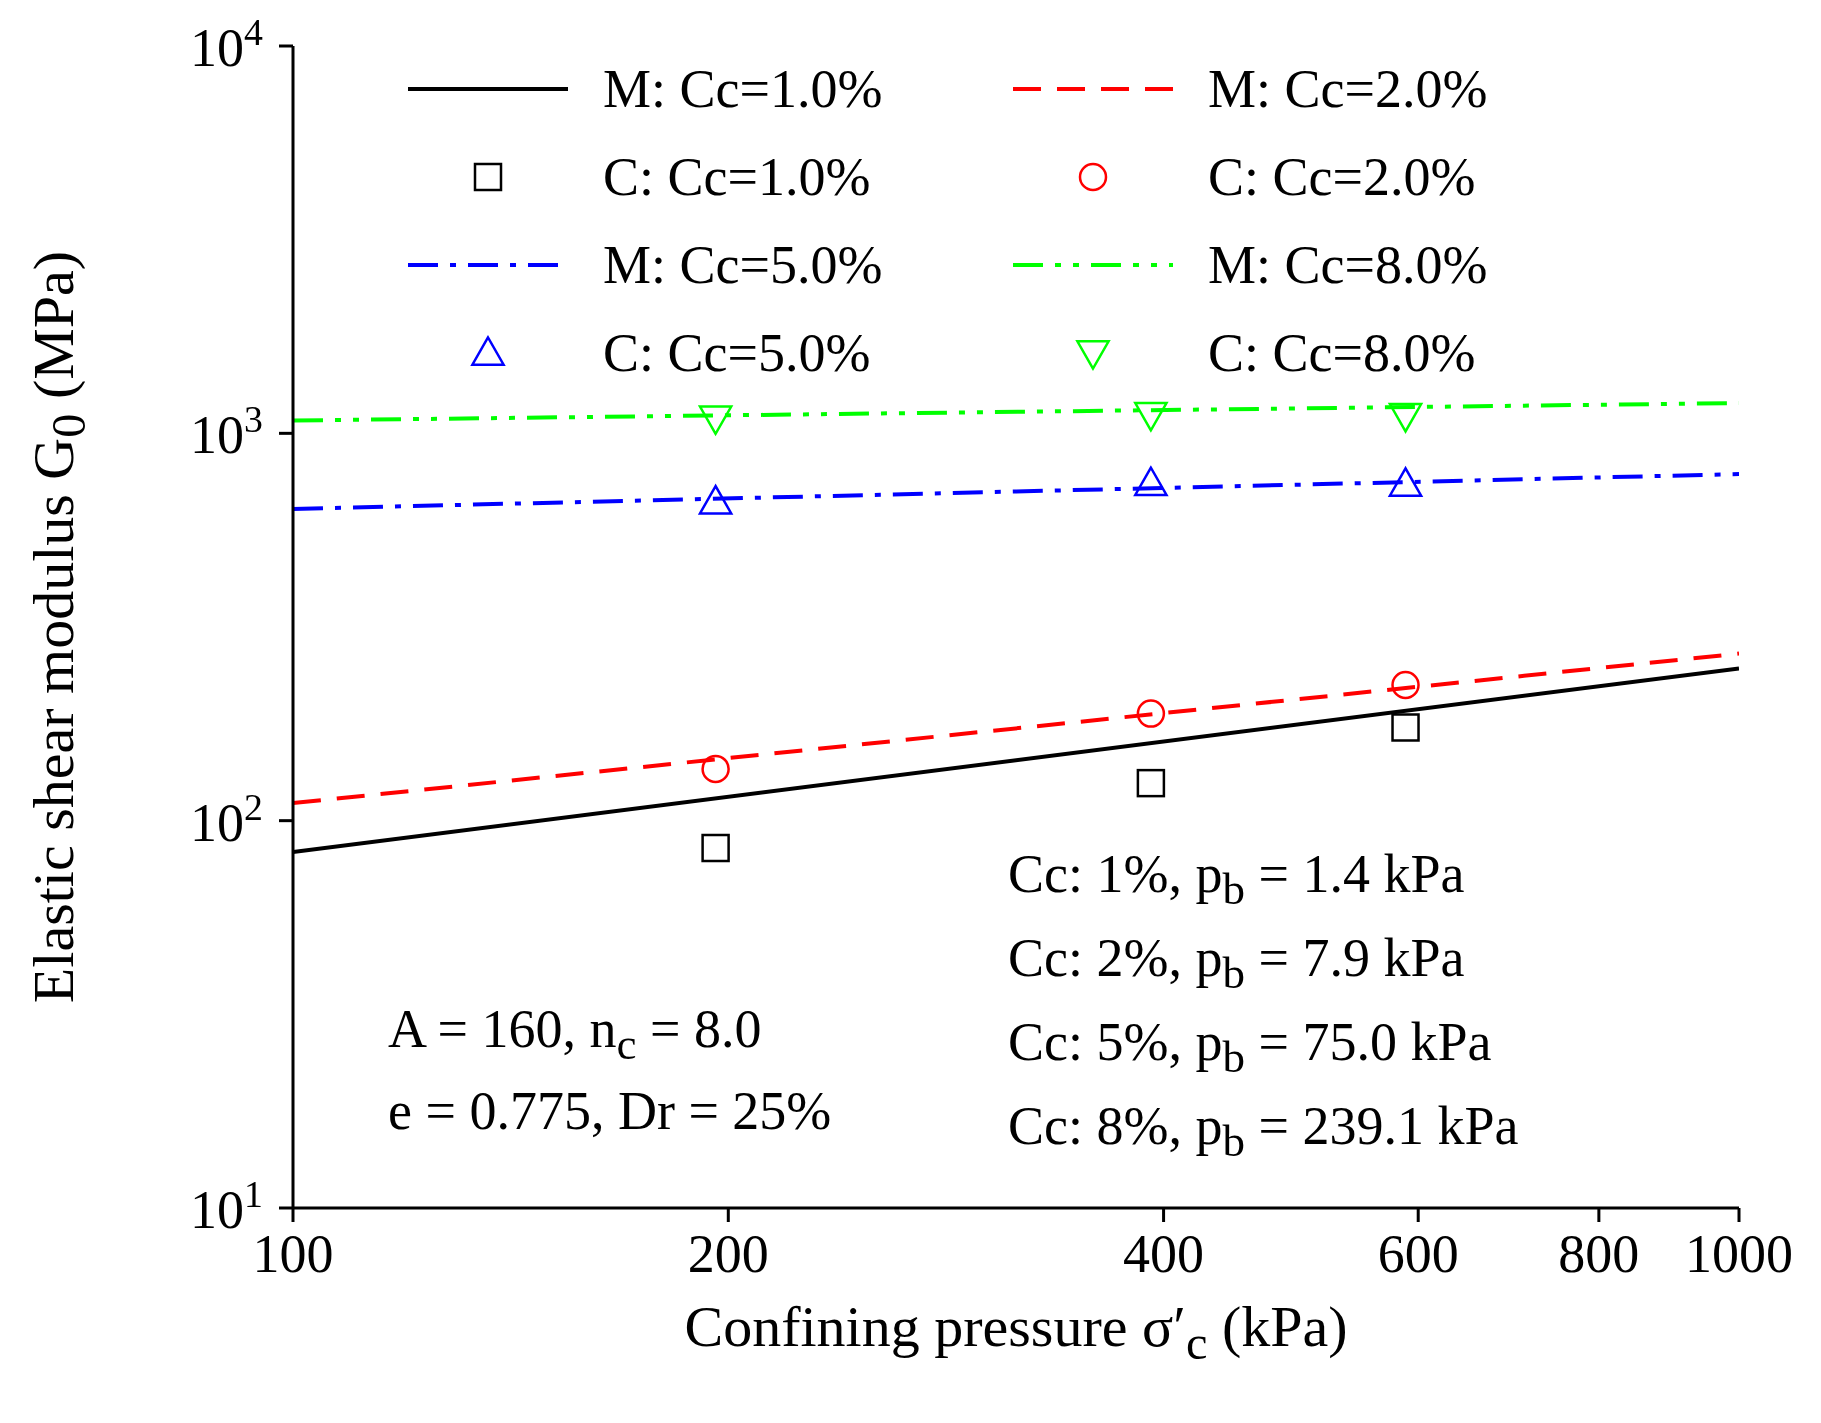 Image resolution: width=1821 pixels, height=1423 pixels. Describe the element at coordinates (1342, 353) in the screenshot. I see `legend-label: C: Cc=8.0%` at that location.